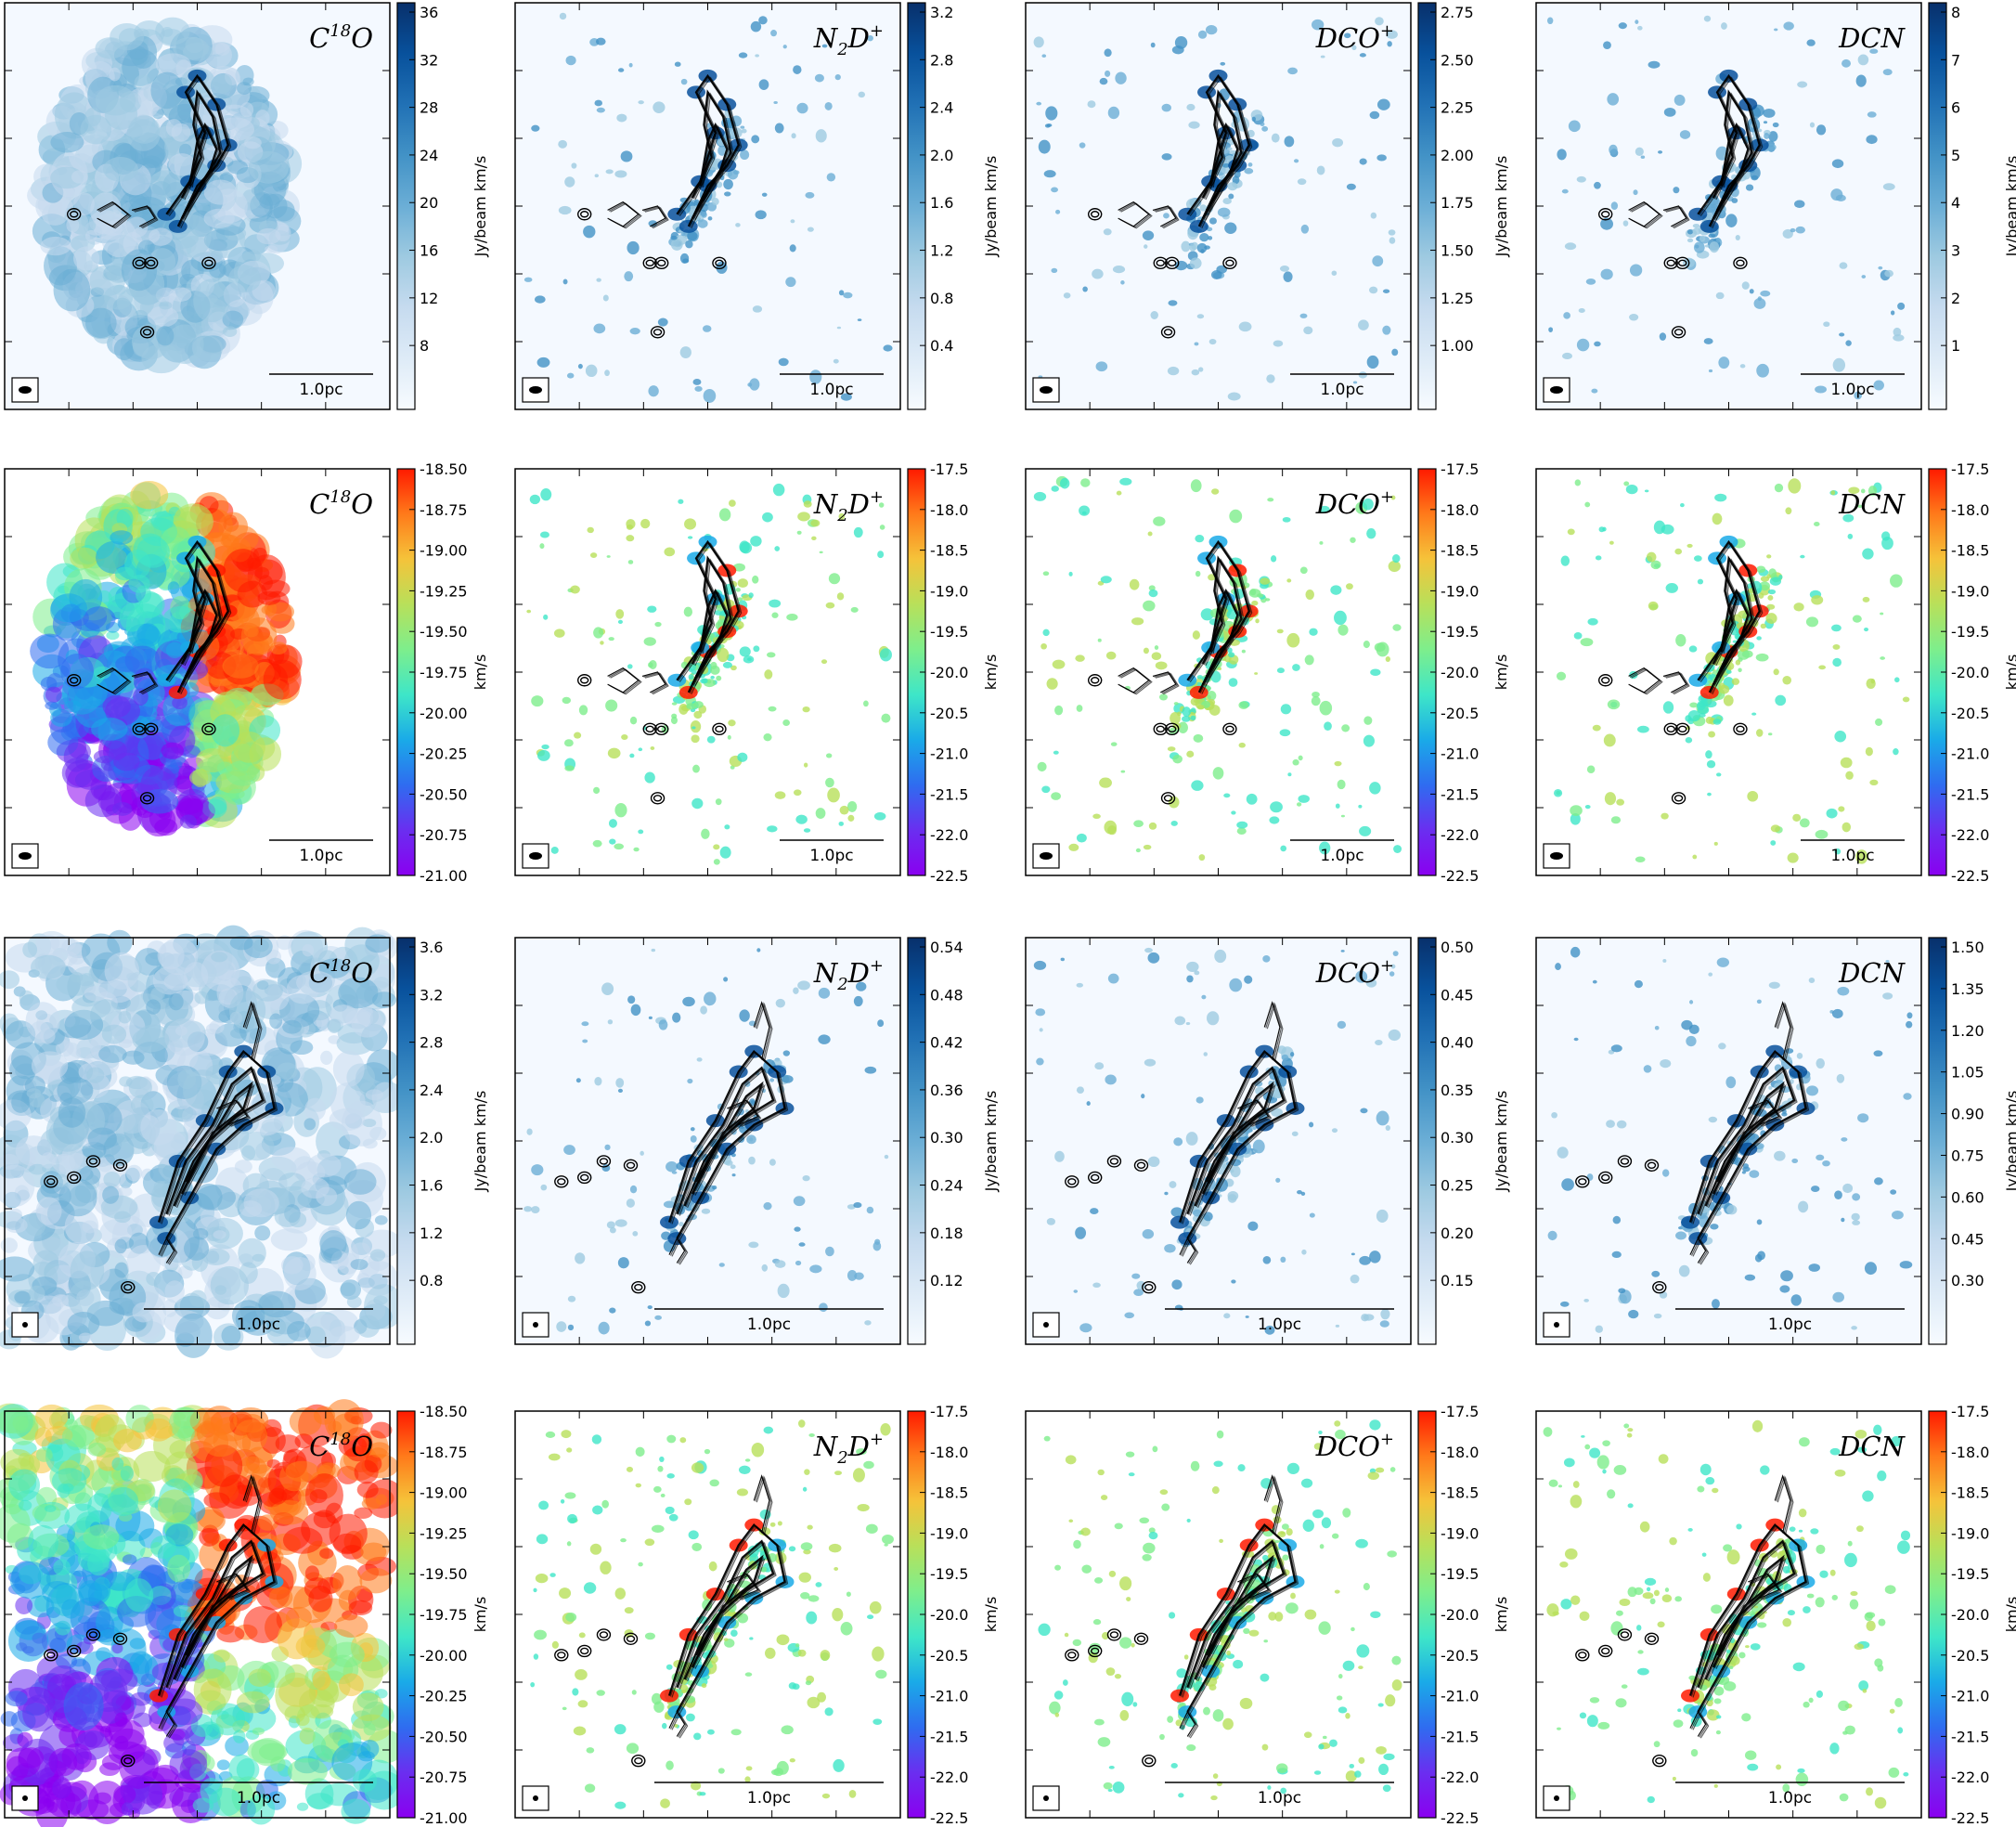 The image size is (2016, 1827). What do you see at coordinates (341, 972) in the screenshot?
I see `molecule-label: C18O` at bounding box center [341, 972].